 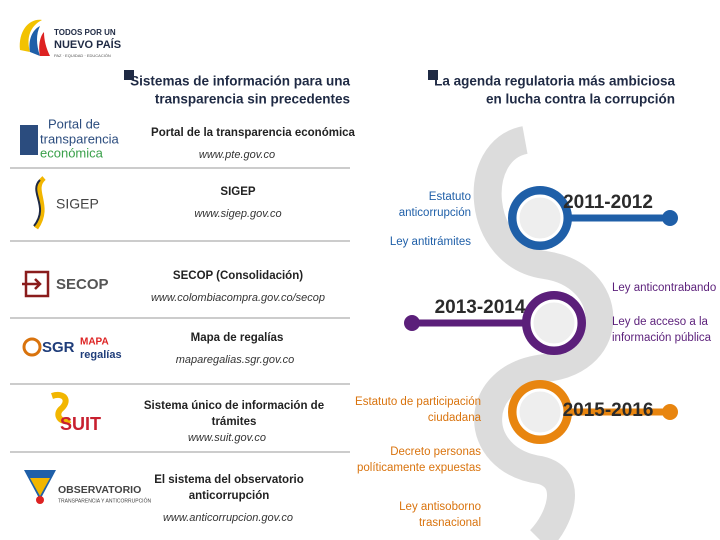 I want to click on period-years: 2015-2016, so click(x=608, y=410).